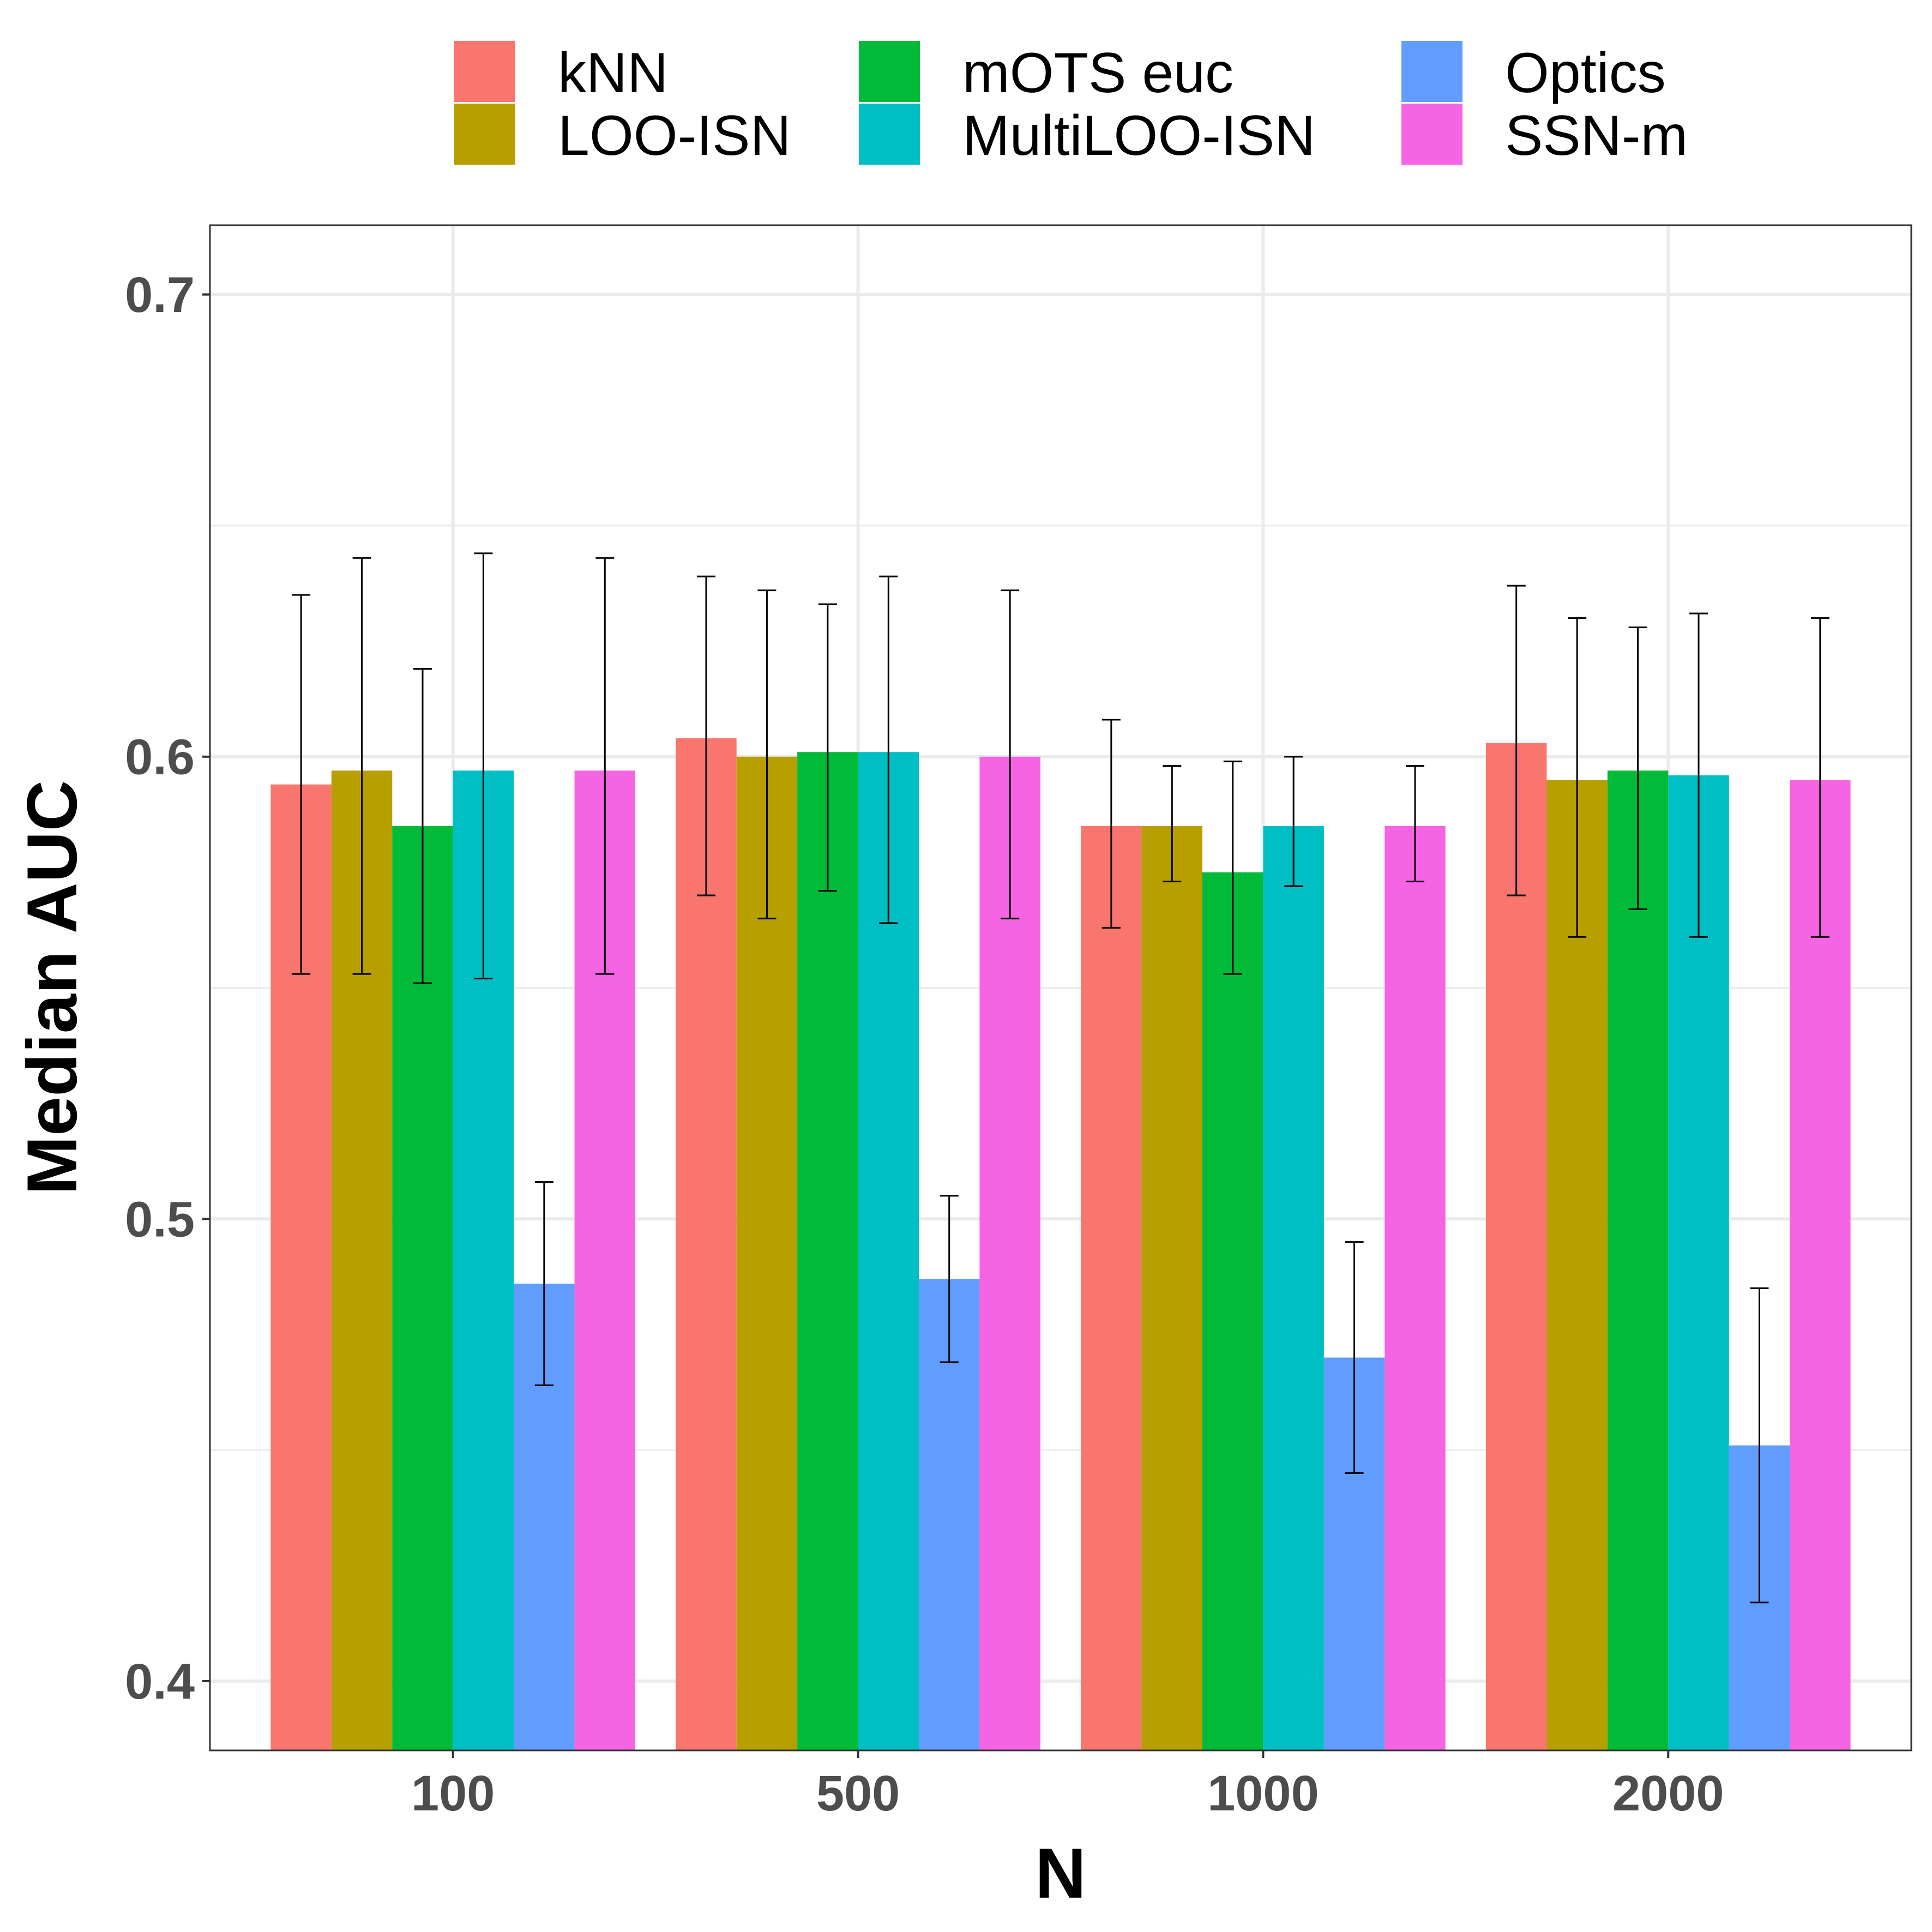 The height and width of the screenshot is (1932, 1932). I want to click on legend-item: kNN, so click(561, 73).